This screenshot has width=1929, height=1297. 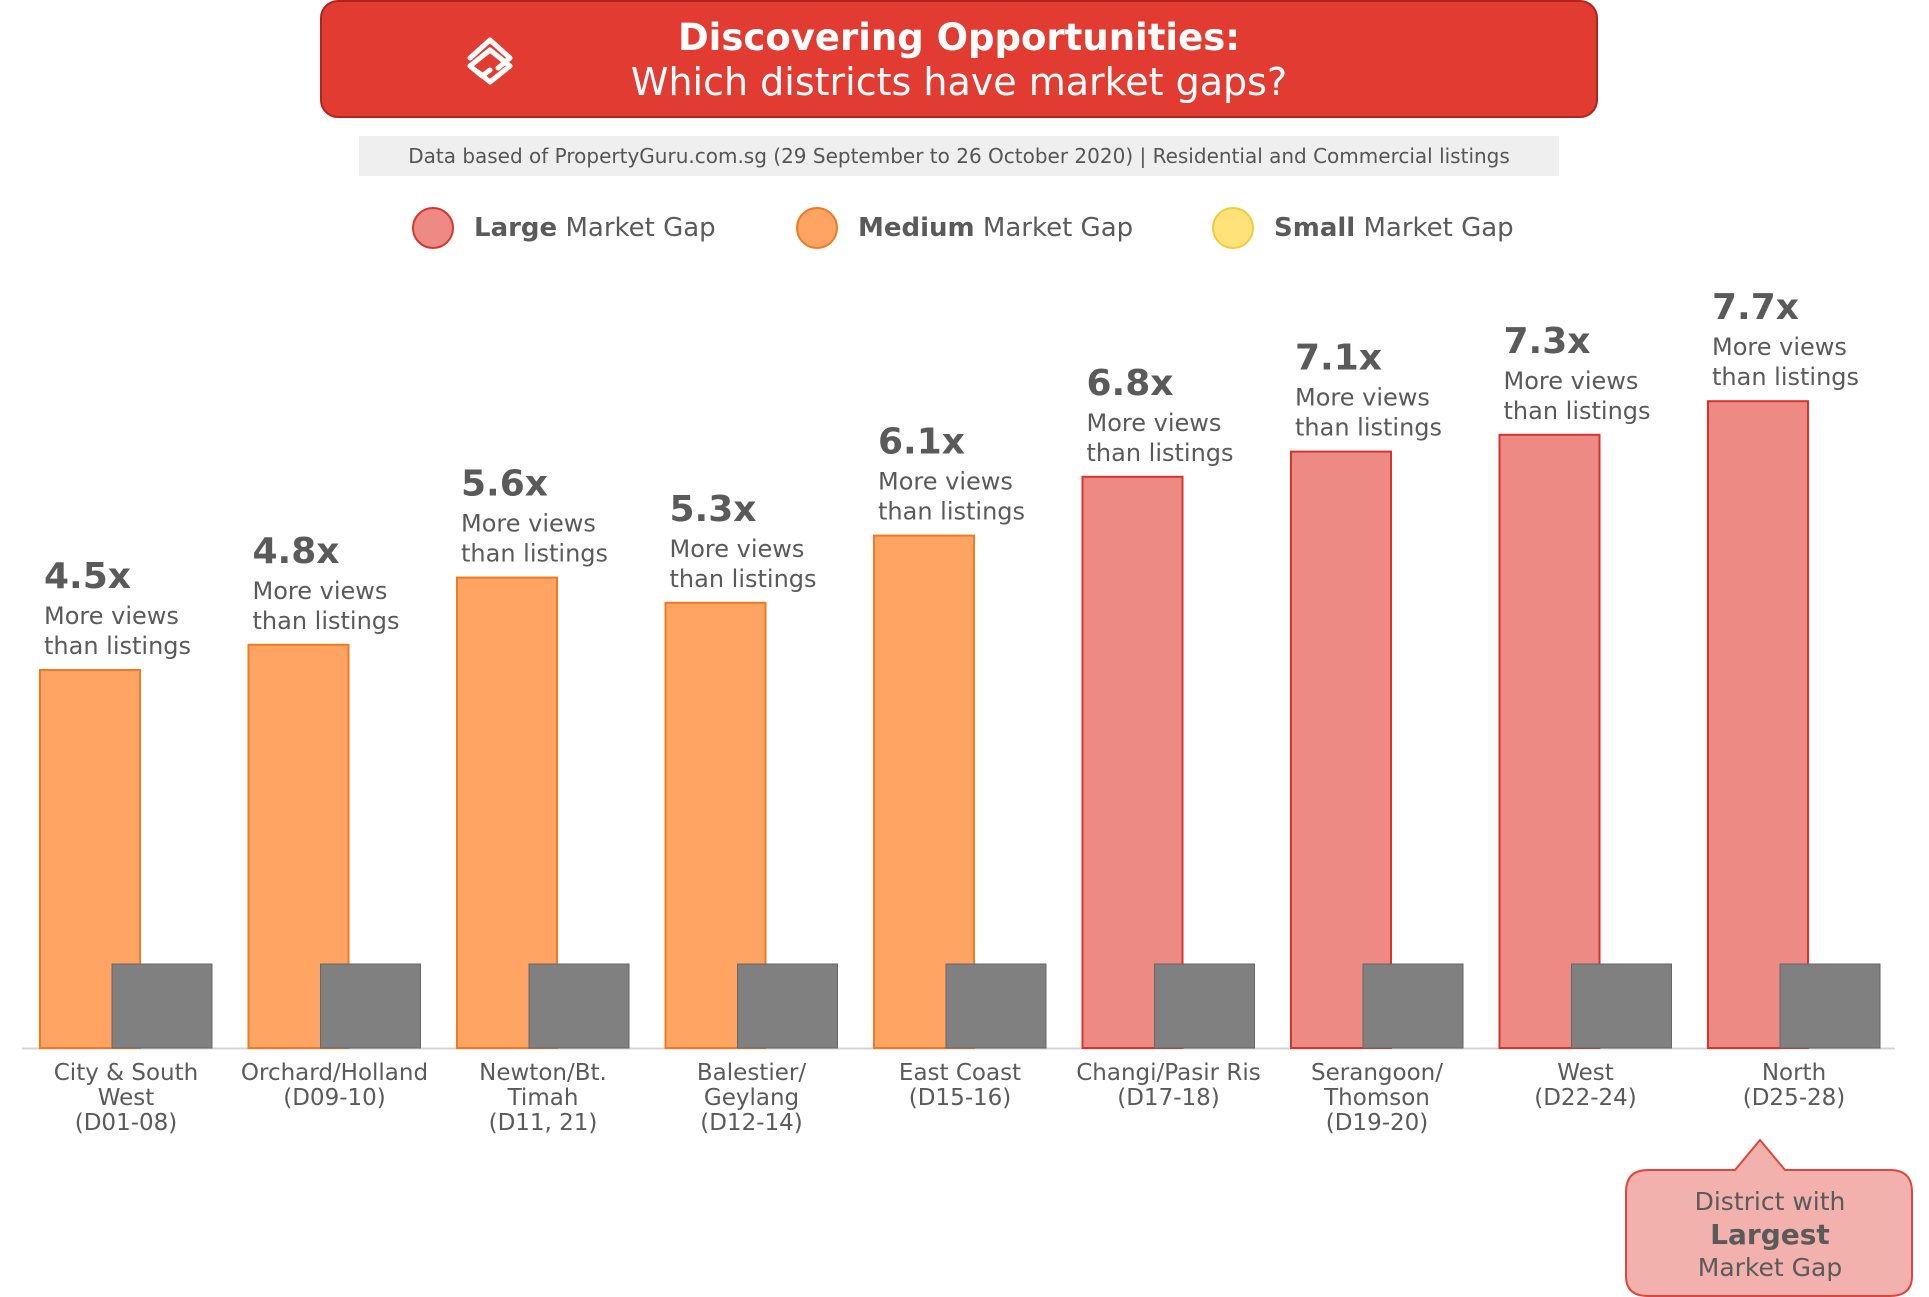 What do you see at coordinates (1377, 1073) in the screenshot?
I see `x-tick-label: Serangoon/` at bounding box center [1377, 1073].